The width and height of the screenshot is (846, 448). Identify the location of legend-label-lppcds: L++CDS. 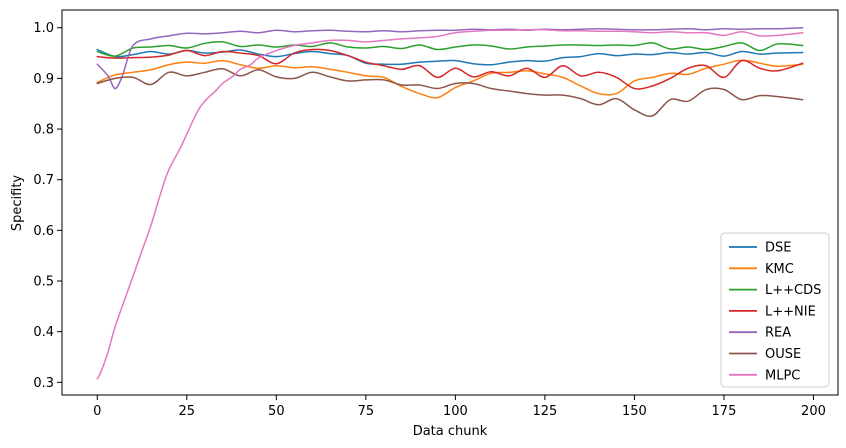
(793, 290).